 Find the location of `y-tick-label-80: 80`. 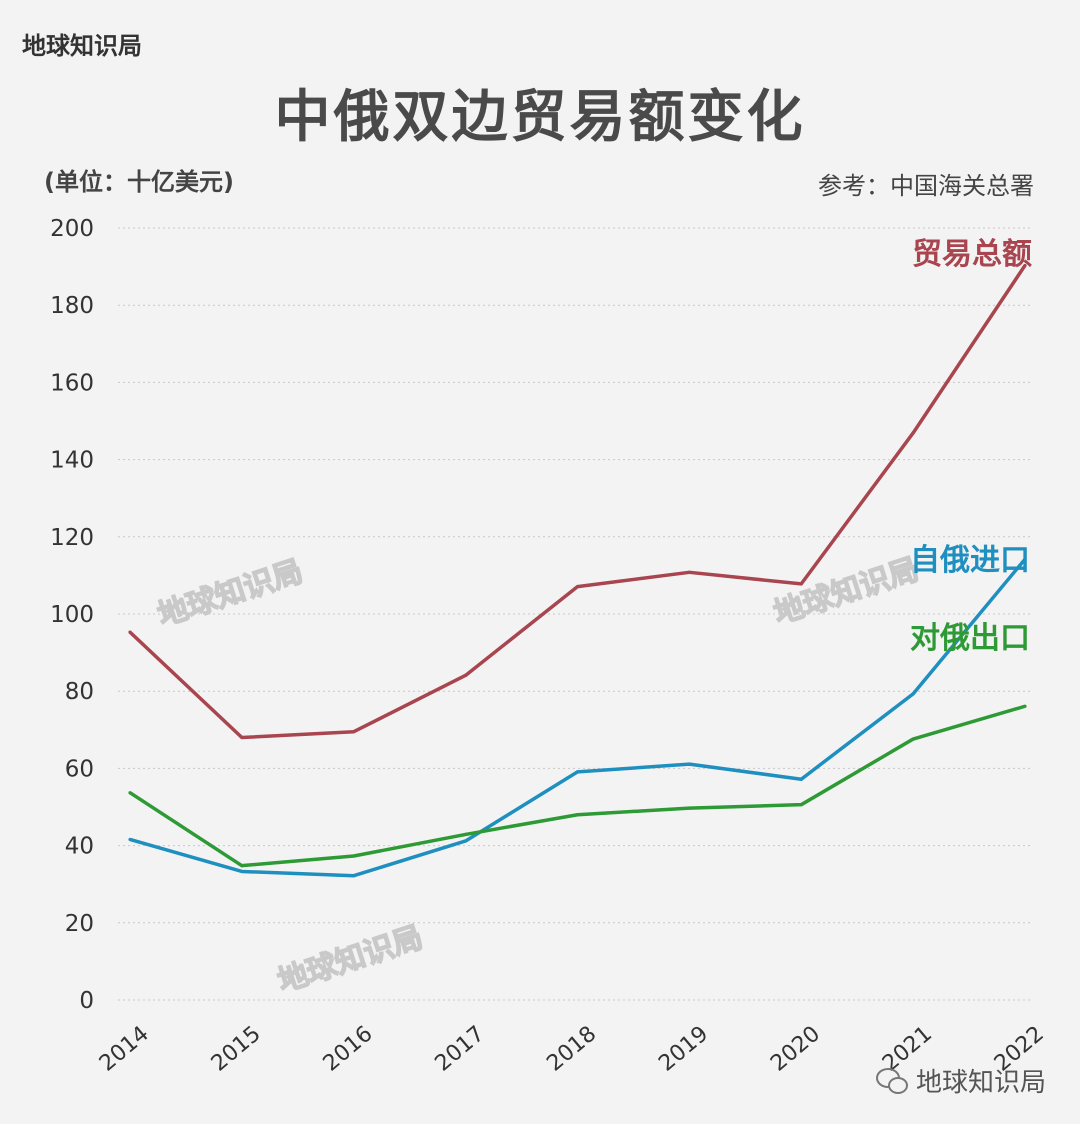

y-tick-label-80: 80 is located at coordinates (79, 692).